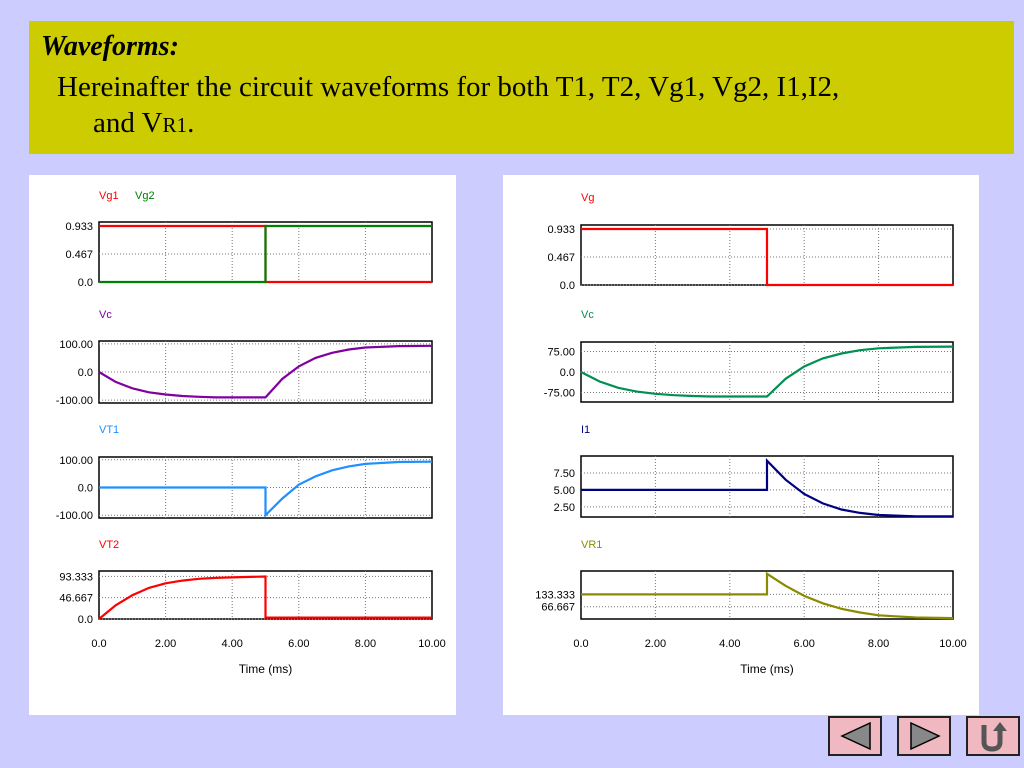  Describe the element at coordinates (767, 257) in the screenshot. I see `series-line-vg` at that location.